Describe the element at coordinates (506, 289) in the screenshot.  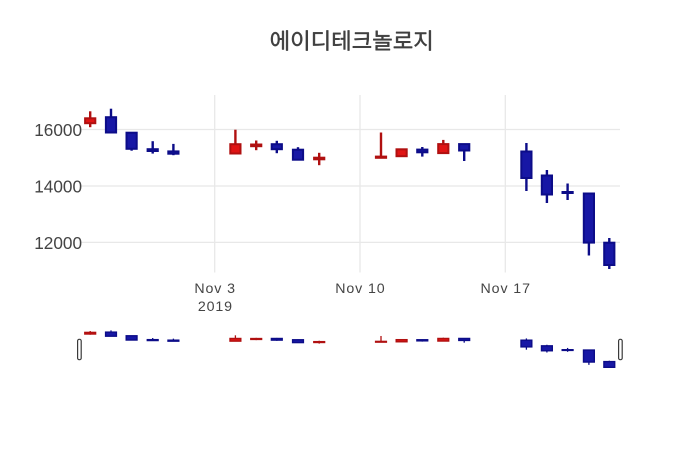
I see `svg-text: Nov 17` at that location.